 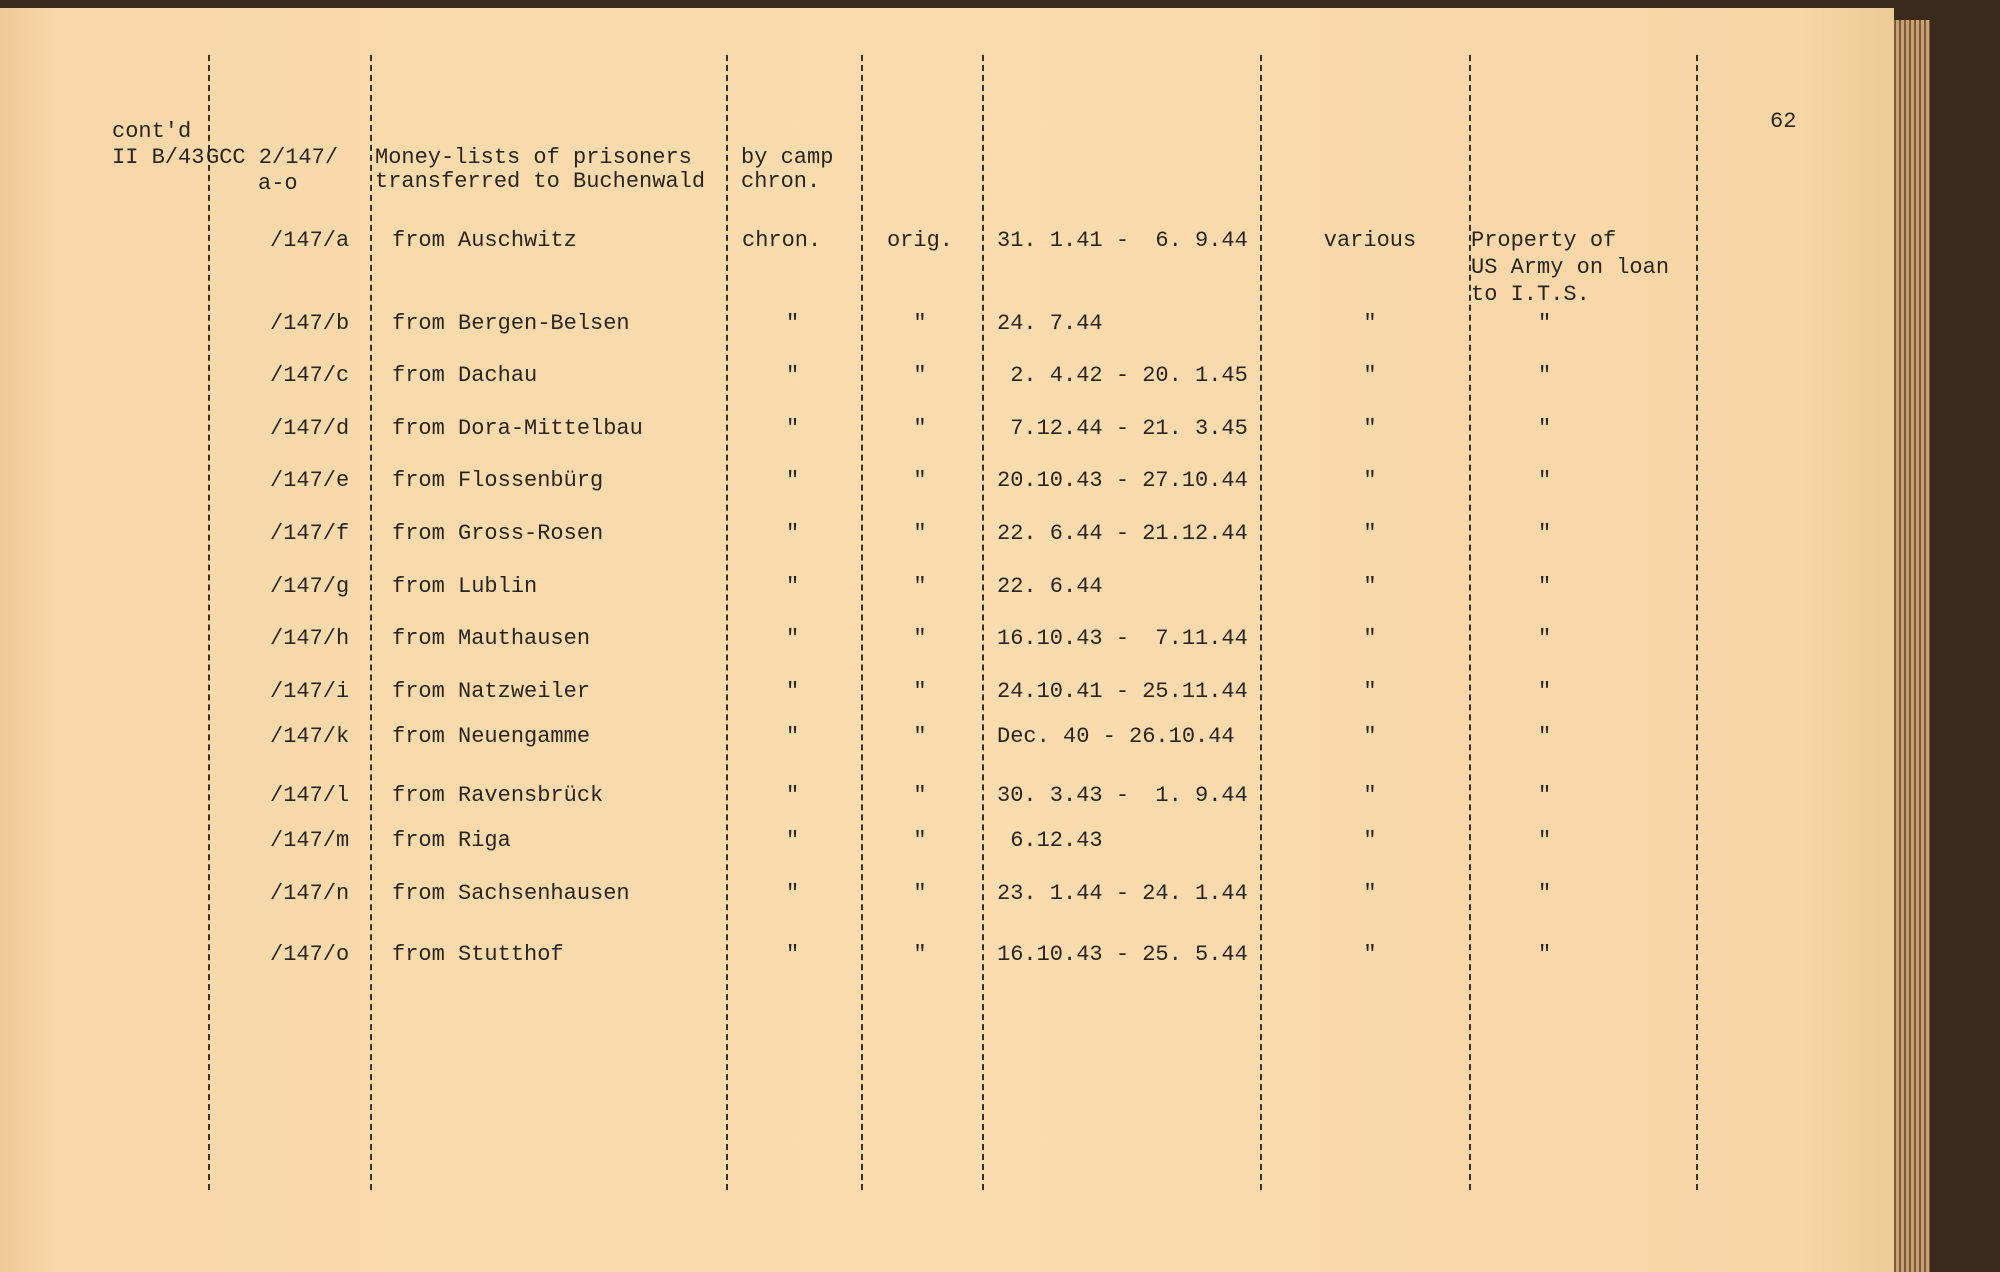 I want to click on date-range: 16.10.43 - 7.11.44, so click(x=1122, y=638).